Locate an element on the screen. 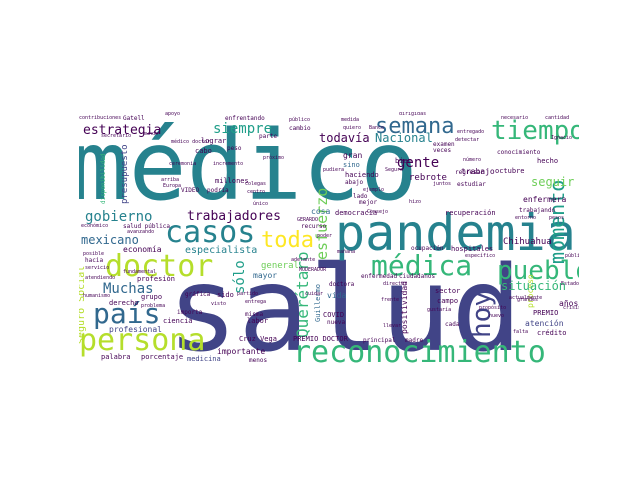 The height and width of the screenshot is (480, 640). word-gustaria: gustaría is located at coordinates (439, 310).